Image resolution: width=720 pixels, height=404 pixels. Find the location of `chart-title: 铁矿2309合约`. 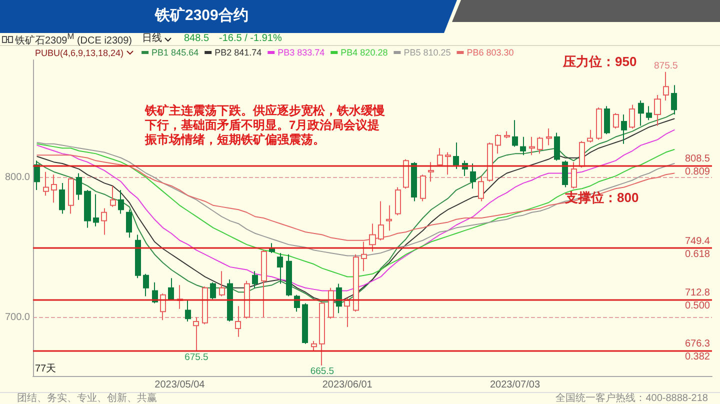

chart-title: 铁矿2309合约 is located at coordinates (201, 15).